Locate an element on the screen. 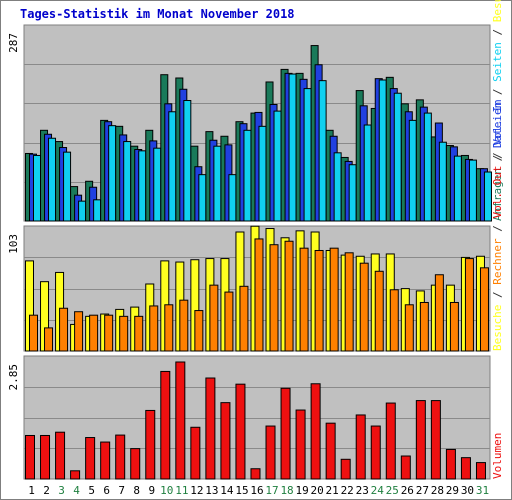  day-label-2: 2 is located at coordinates (46, 490).